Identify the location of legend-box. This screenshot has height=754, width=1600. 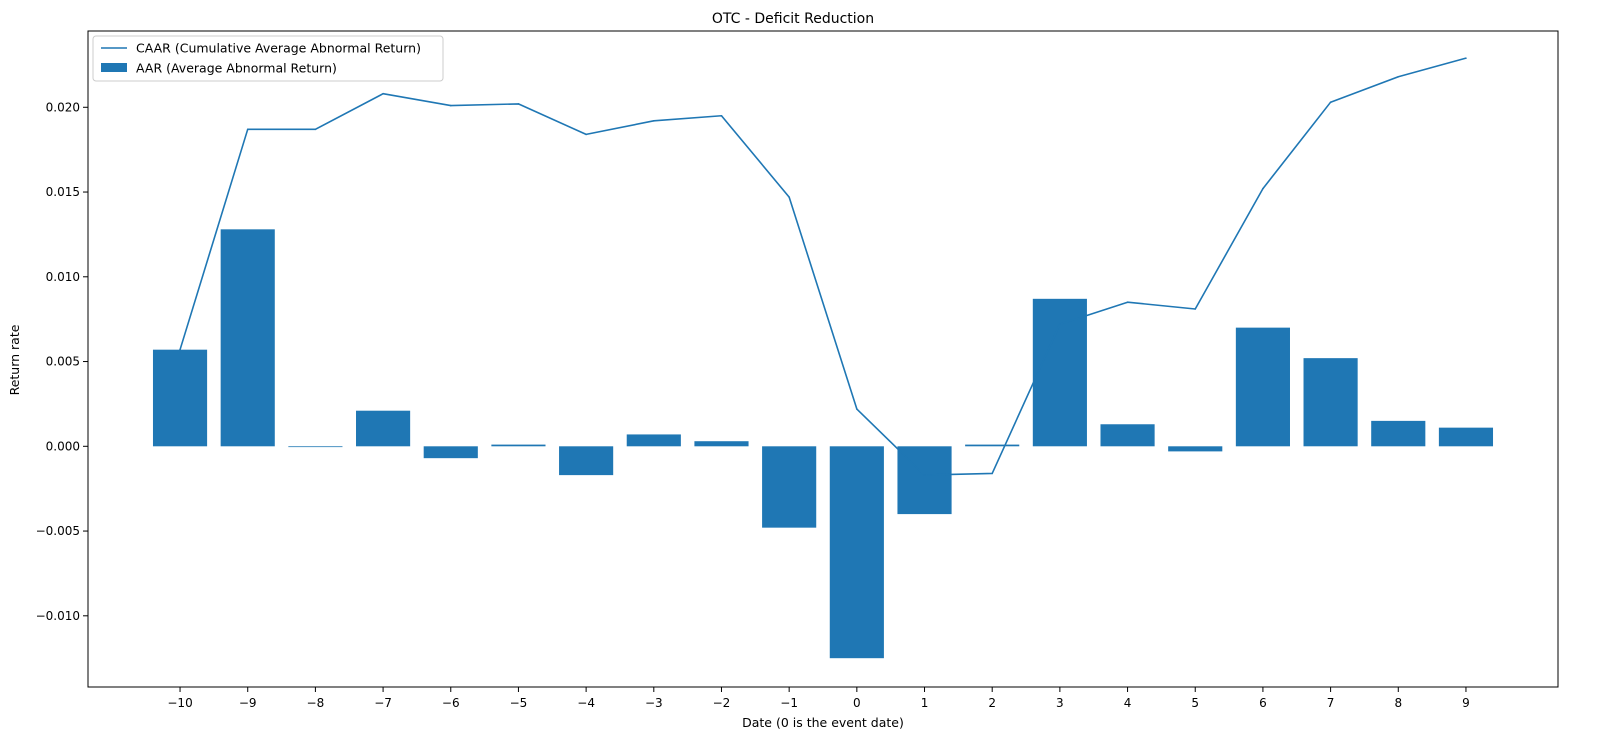
(268, 58).